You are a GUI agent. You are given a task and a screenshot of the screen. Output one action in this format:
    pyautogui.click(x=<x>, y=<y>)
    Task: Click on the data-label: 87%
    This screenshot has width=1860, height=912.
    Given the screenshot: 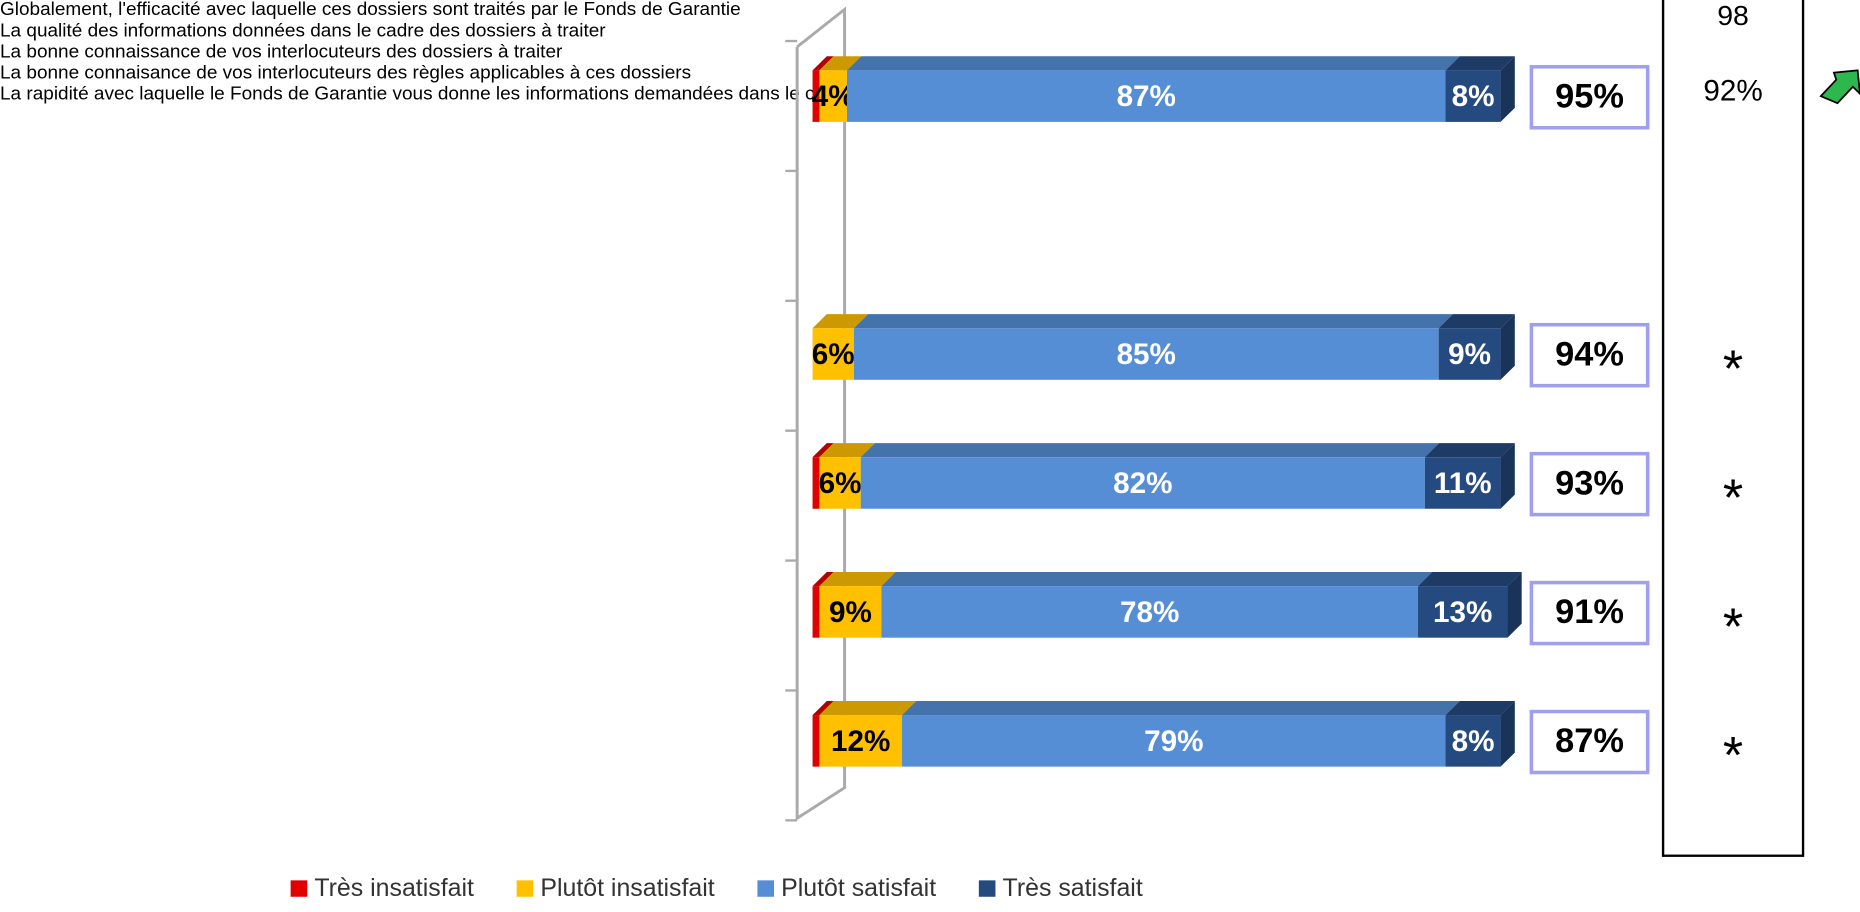 What is the action you would take?
    pyautogui.click(x=1146, y=96)
    